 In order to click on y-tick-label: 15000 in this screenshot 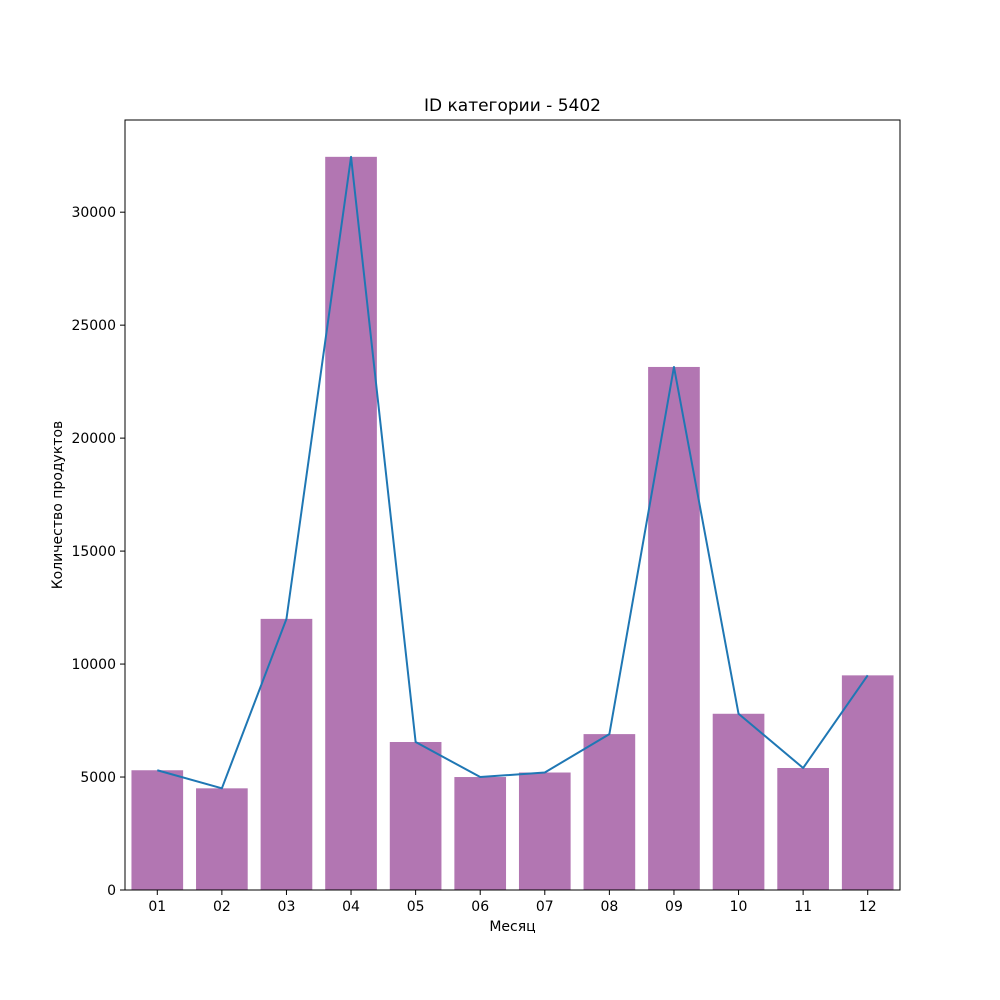, I will do `click(93, 552)`.